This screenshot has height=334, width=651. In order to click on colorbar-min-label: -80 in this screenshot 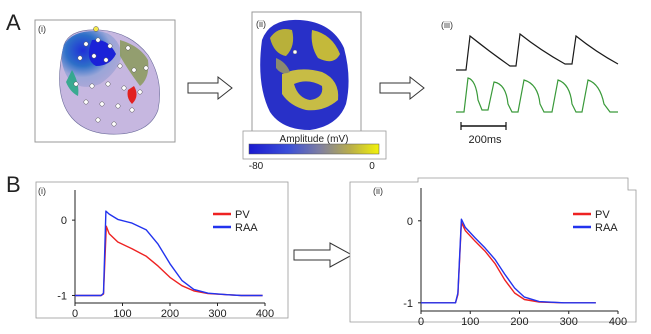, I will do `click(256, 166)`.